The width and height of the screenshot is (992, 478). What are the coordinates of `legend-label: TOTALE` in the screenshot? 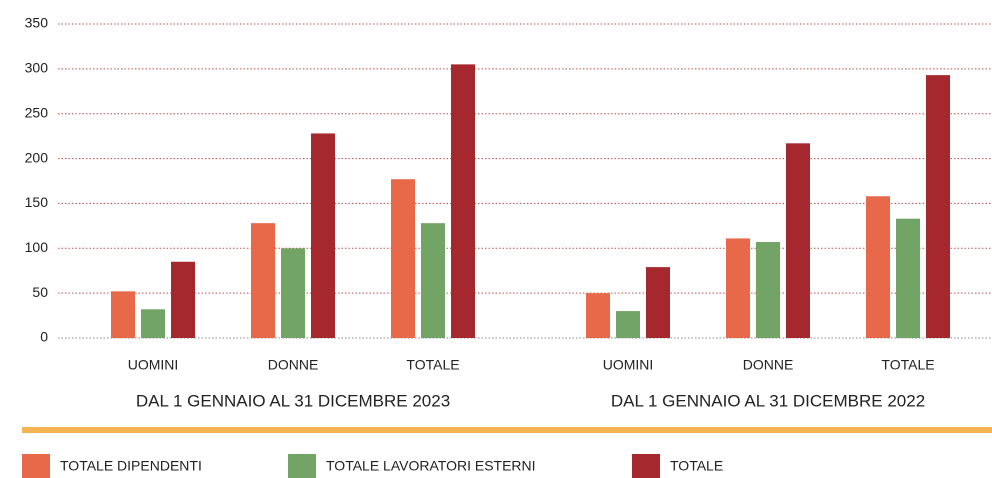 It's located at (696, 466).